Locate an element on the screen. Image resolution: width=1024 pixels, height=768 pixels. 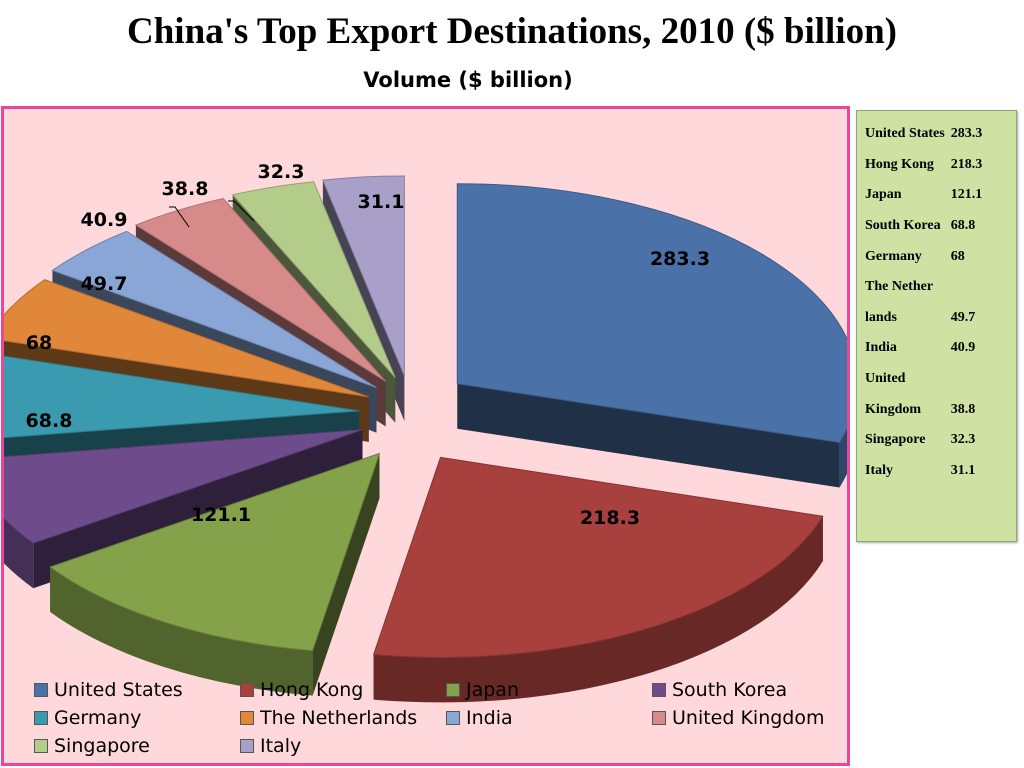
table-cell-label: Germany is located at coordinates (893, 256).